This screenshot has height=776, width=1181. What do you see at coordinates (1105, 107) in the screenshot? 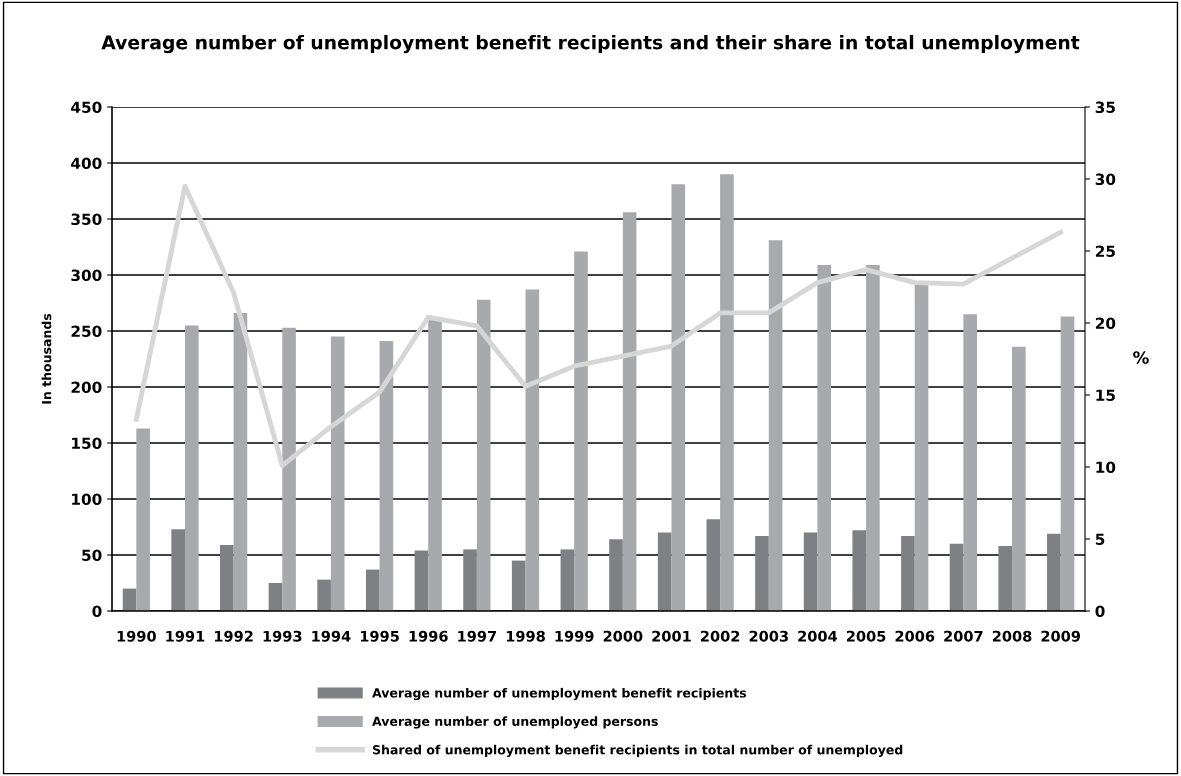
I see `y2-tick-label: 35` at bounding box center [1105, 107].